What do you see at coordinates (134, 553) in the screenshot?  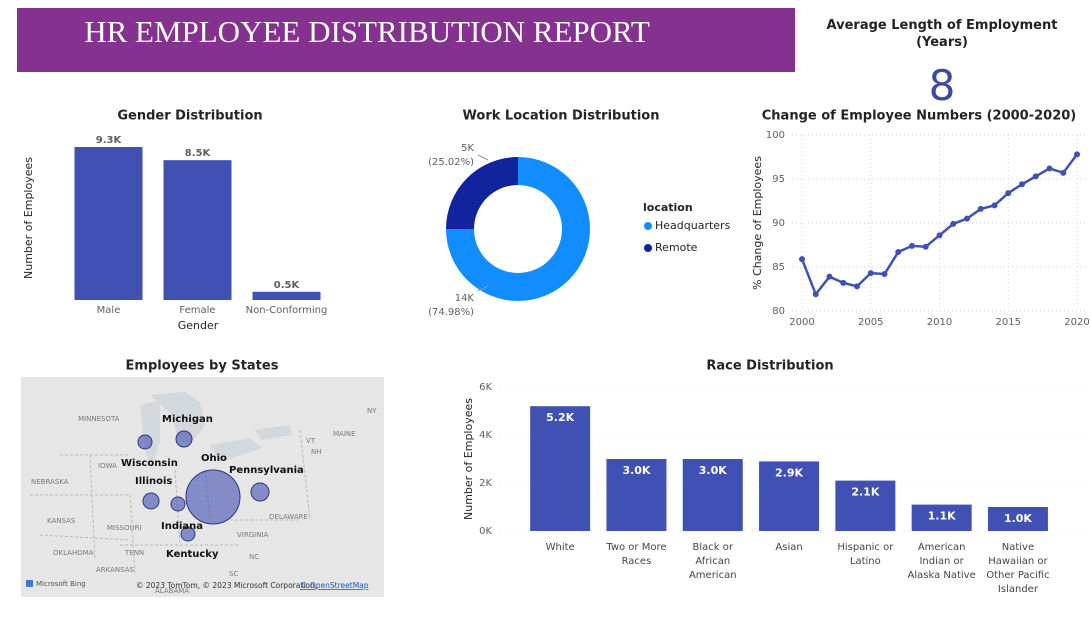 I see `basemap-label: TENN` at bounding box center [134, 553].